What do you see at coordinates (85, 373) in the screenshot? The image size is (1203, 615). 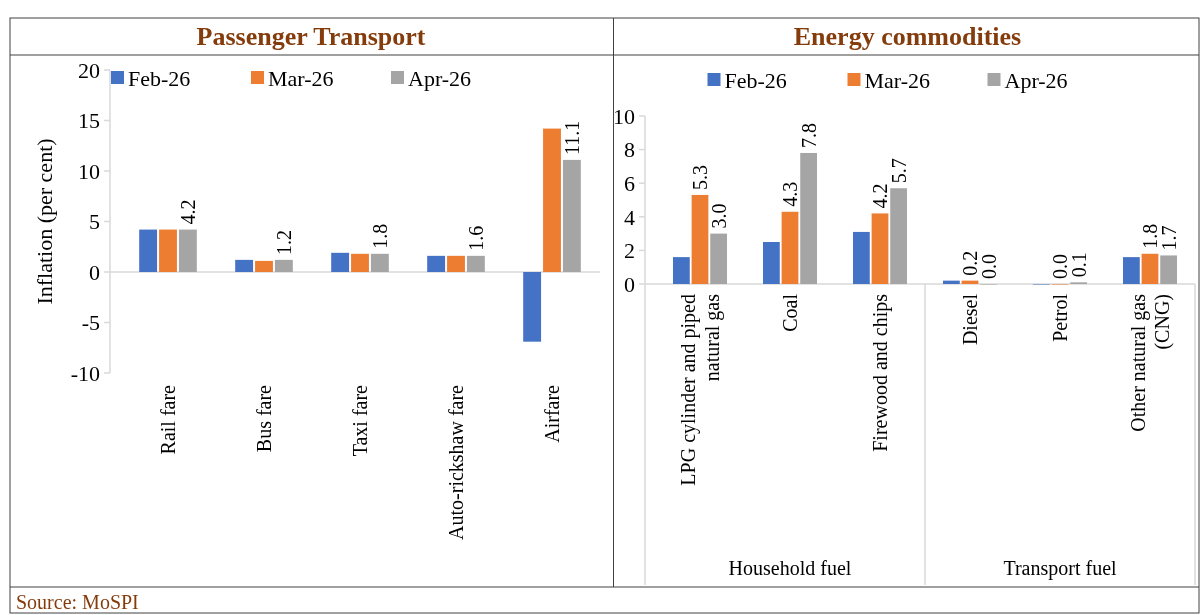 I see `y-tick-label: -10` at bounding box center [85, 373].